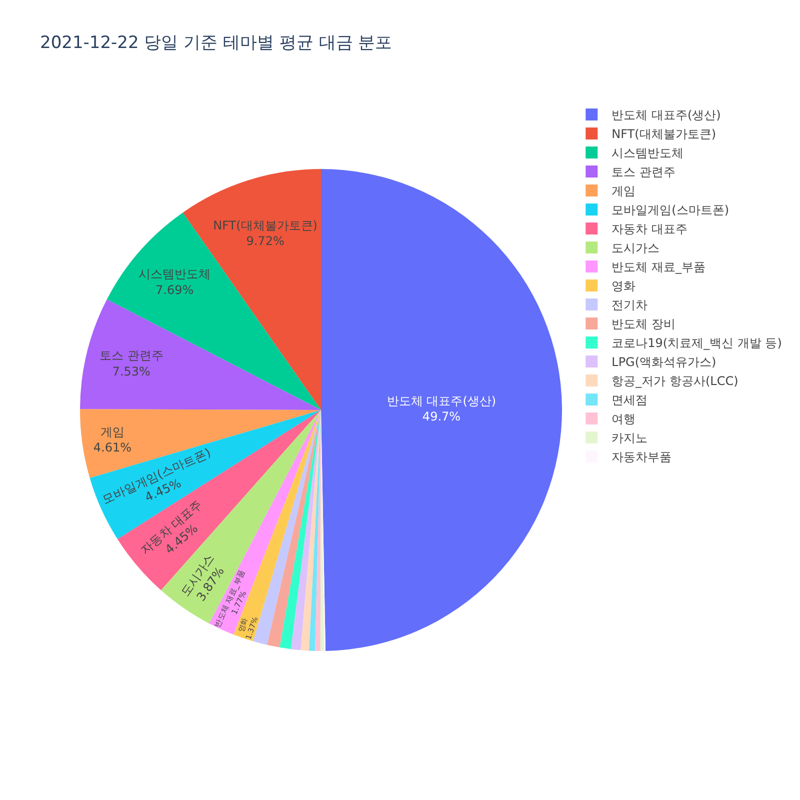 This screenshot has height=800, width=800. What do you see at coordinates (175, 289) in the screenshot?
I see `data-label: 7.69%` at bounding box center [175, 289].